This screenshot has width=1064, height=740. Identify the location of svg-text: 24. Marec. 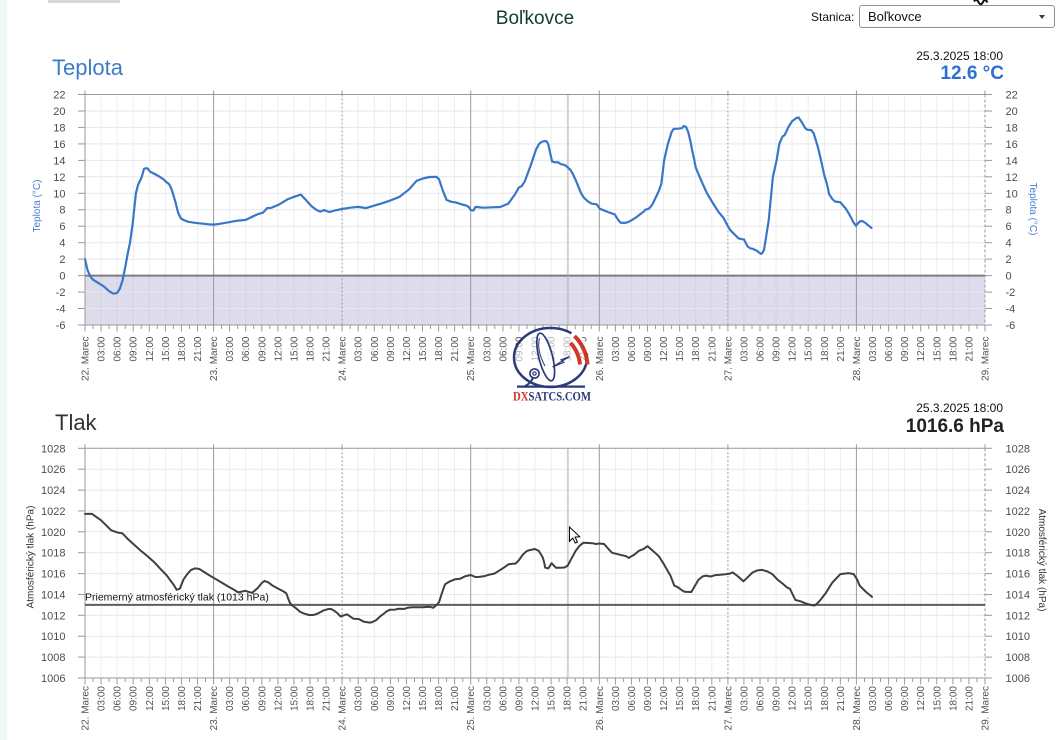
(343, 359).